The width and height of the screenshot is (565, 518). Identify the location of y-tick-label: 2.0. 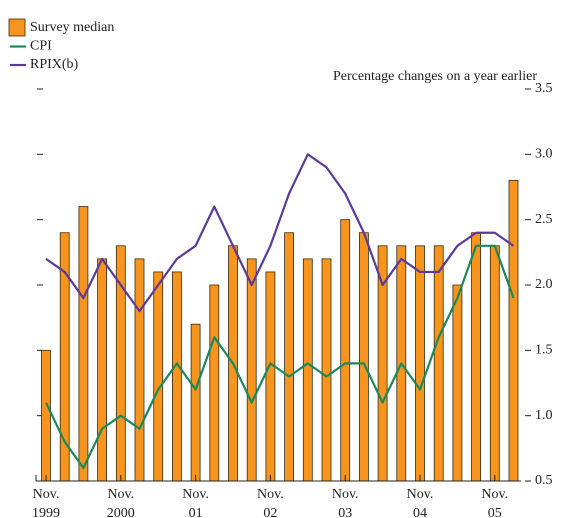
(544, 284).